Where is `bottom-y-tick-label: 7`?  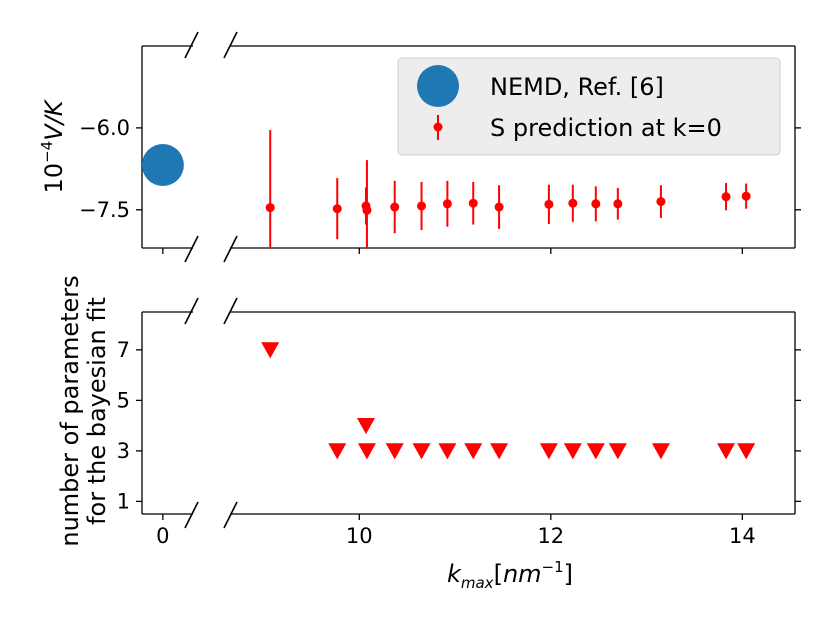
bottom-y-tick-label: 7 is located at coordinates (123, 350).